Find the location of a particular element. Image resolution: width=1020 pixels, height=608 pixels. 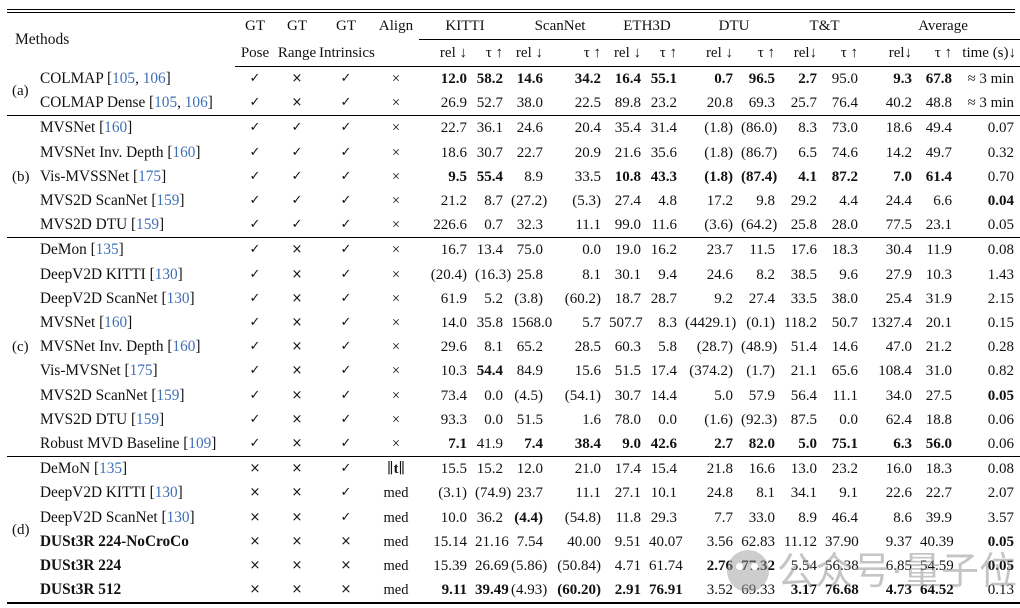

method-label: DUSt3R 512 is located at coordinates (81, 590).